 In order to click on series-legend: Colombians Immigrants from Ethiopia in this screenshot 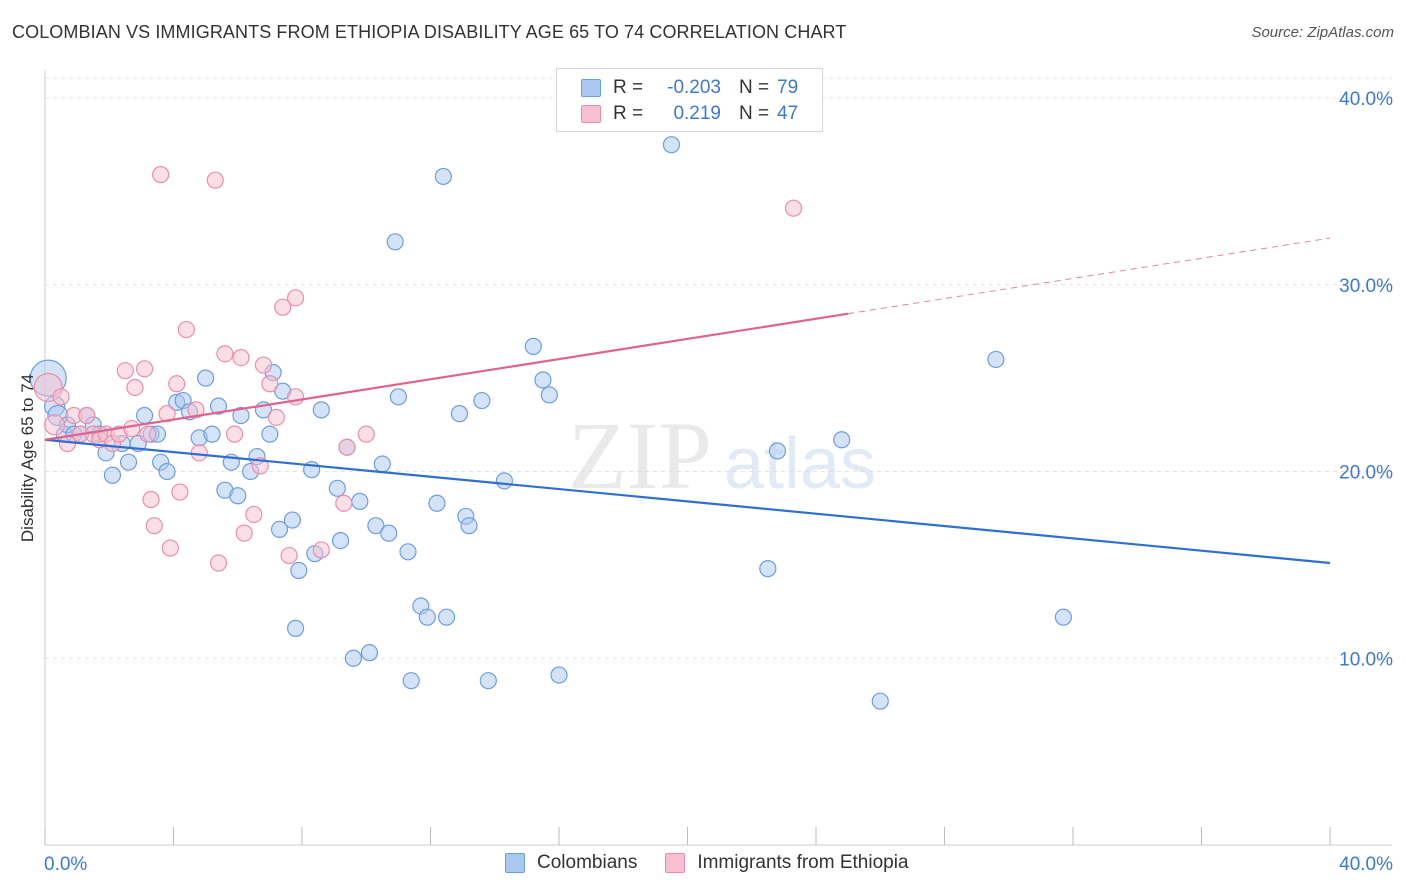, I will do `click(721, 863)`.